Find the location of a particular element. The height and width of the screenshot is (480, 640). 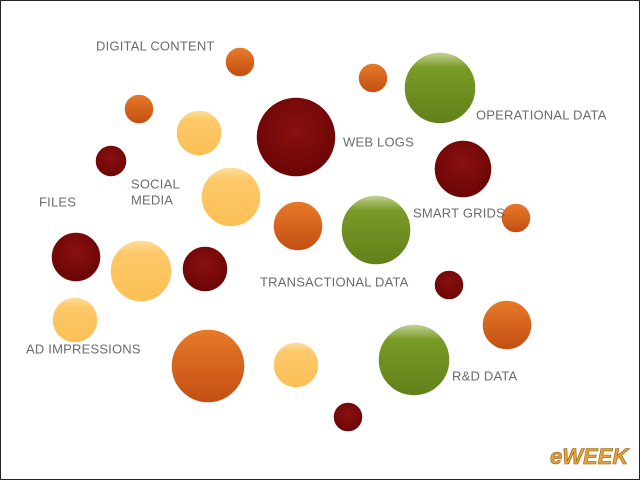

label: TRANSACTIONAL DATA is located at coordinates (334, 281).